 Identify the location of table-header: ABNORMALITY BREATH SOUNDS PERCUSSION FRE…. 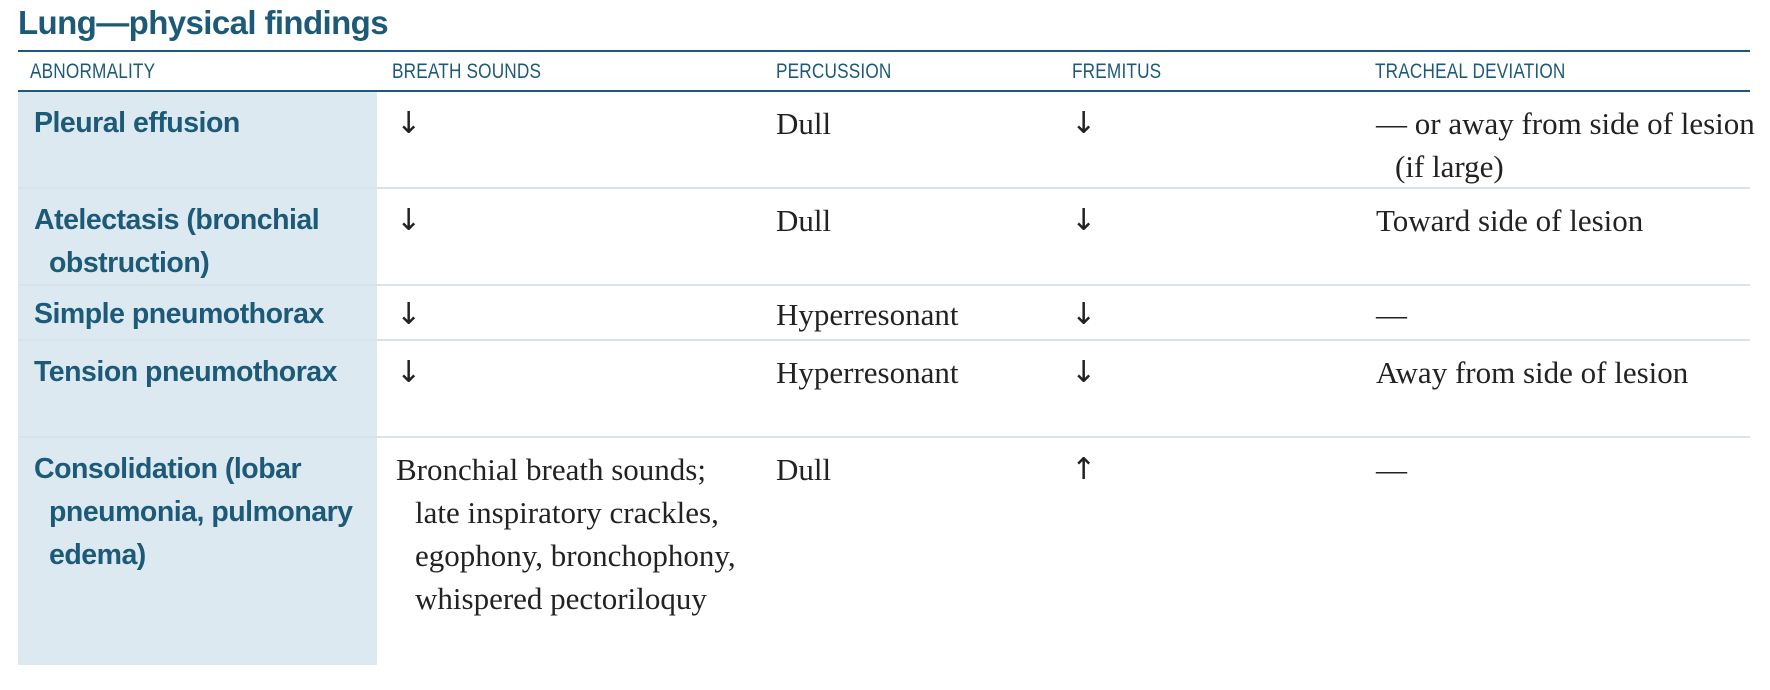
(884, 71).